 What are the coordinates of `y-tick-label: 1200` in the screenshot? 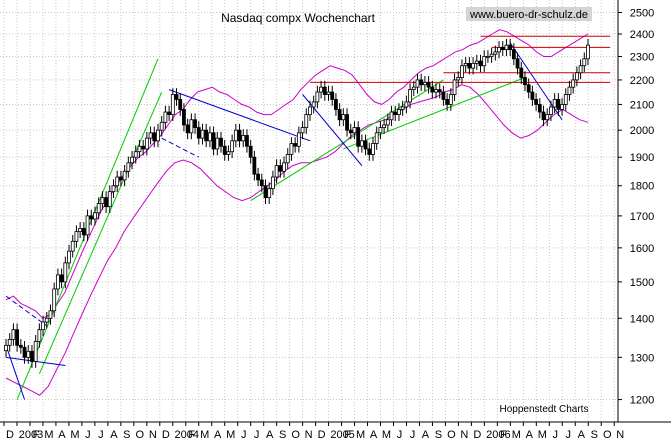 It's located at (642, 401).